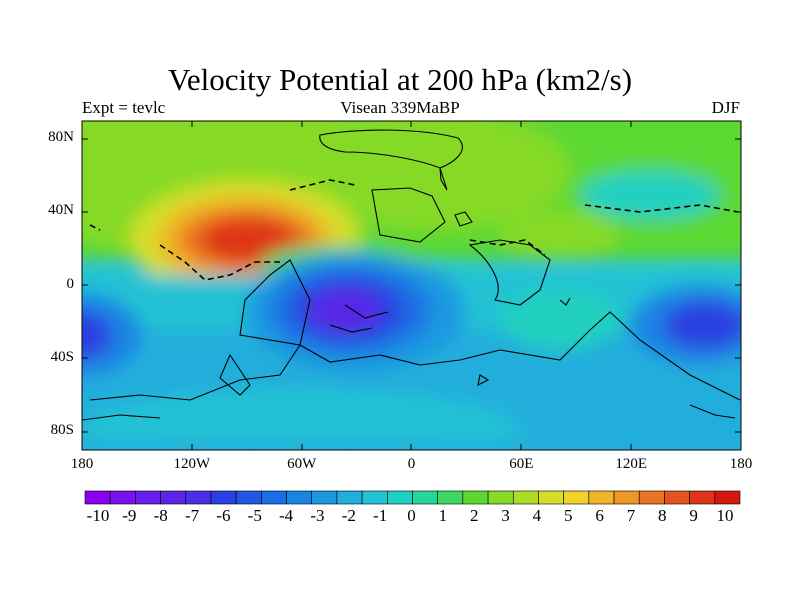  What do you see at coordinates (631, 464) in the screenshot?
I see `lon-tick-label: 120E` at bounding box center [631, 464].